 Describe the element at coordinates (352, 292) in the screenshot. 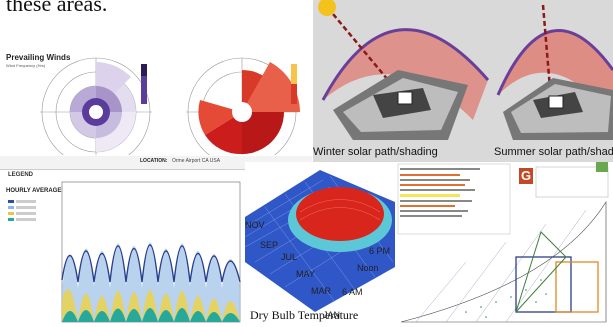

I see `hour-label-6am: 6 AM` at that location.